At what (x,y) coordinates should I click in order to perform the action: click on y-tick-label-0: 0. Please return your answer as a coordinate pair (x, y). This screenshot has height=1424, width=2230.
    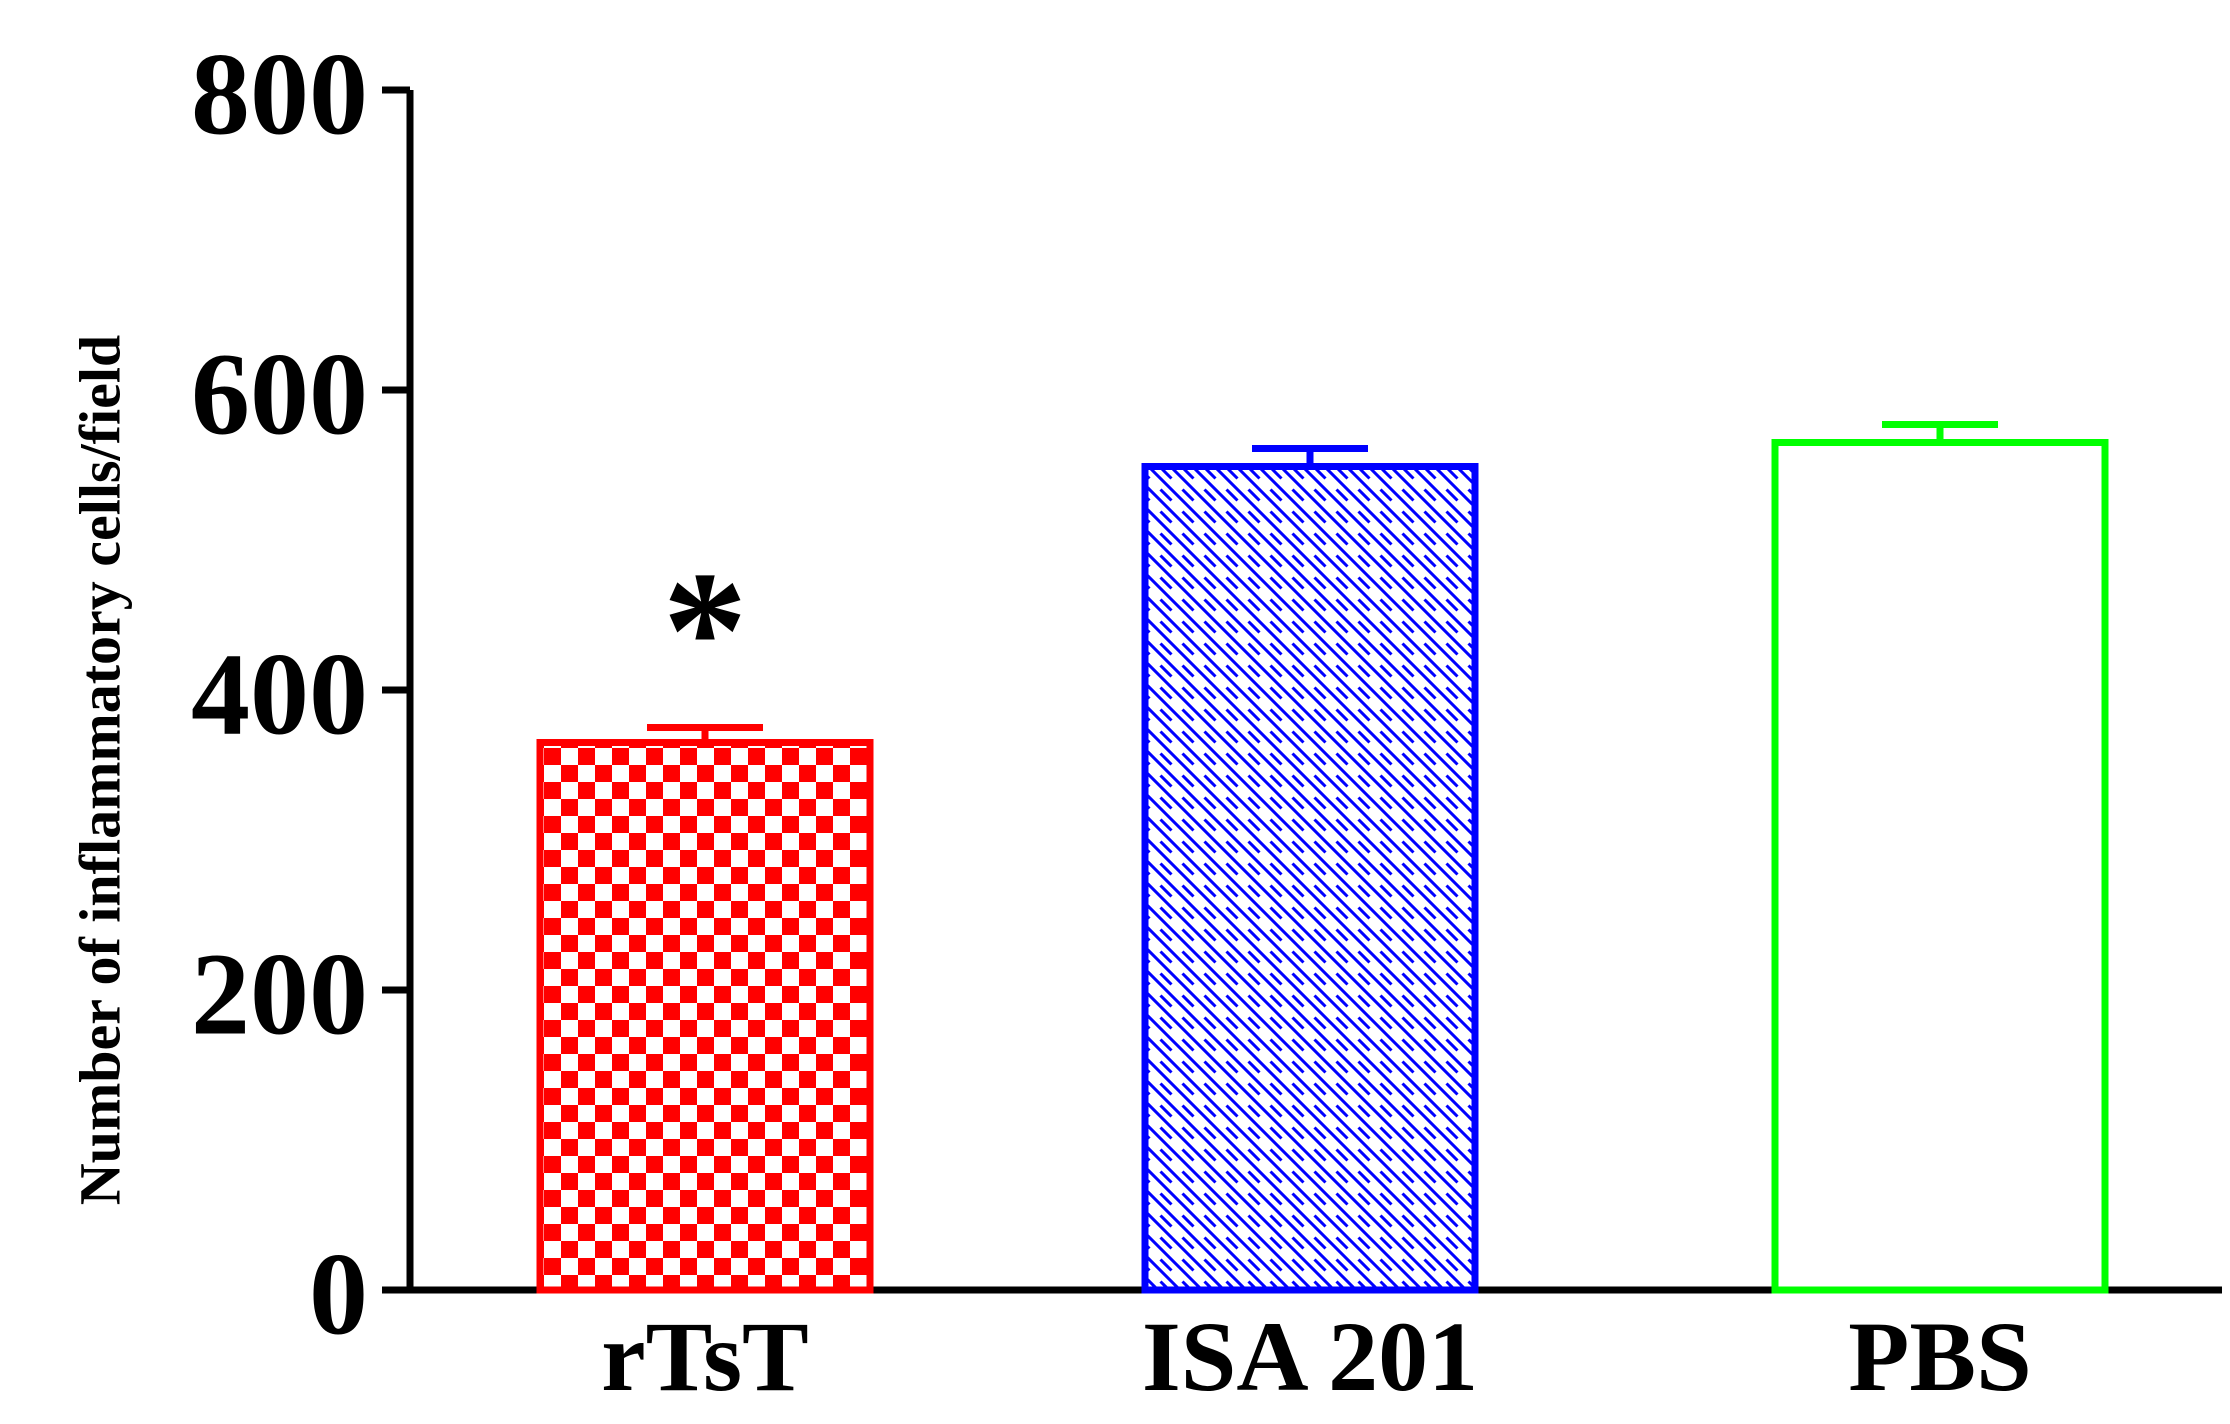
    Looking at the image, I should click on (338, 1294).